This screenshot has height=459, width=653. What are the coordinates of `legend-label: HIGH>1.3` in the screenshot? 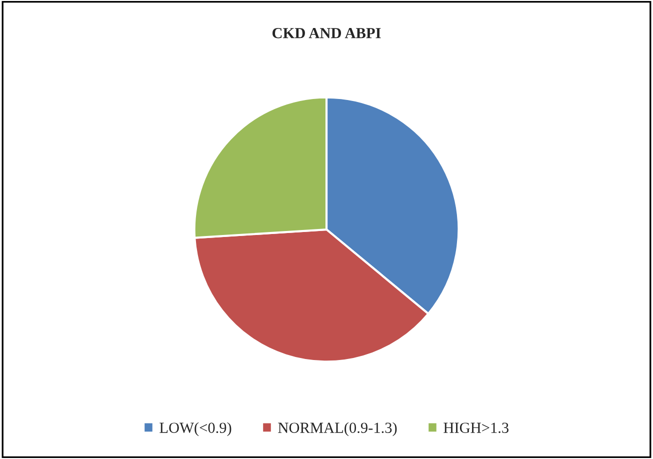 It's located at (476, 428).